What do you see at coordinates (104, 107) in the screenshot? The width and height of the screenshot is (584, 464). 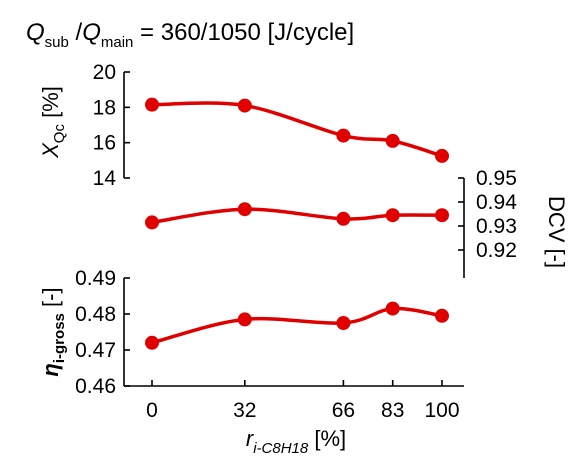 I see `y-tick-label-xqc: 18` at bounding box center [104, 107].